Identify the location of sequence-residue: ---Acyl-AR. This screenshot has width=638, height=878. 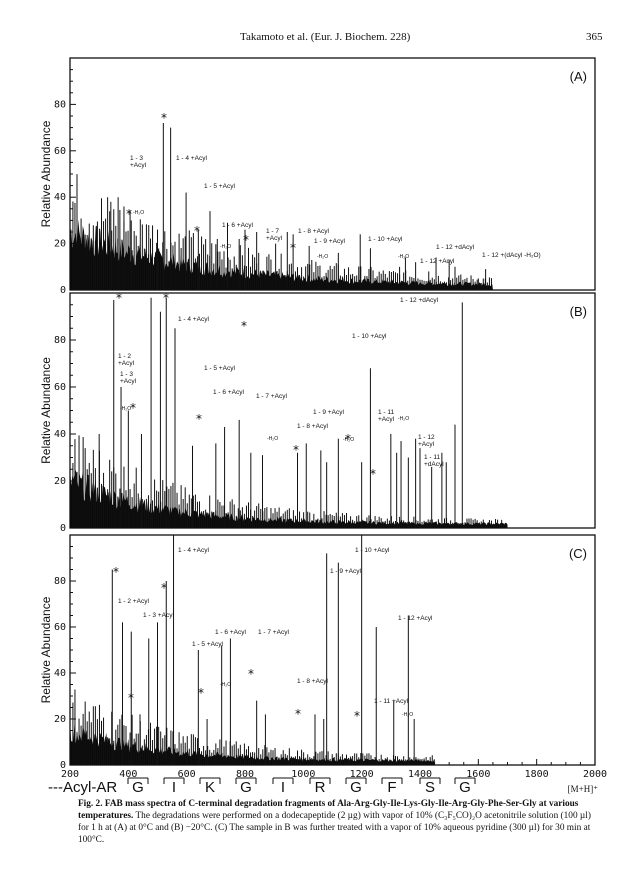
(82, 787).